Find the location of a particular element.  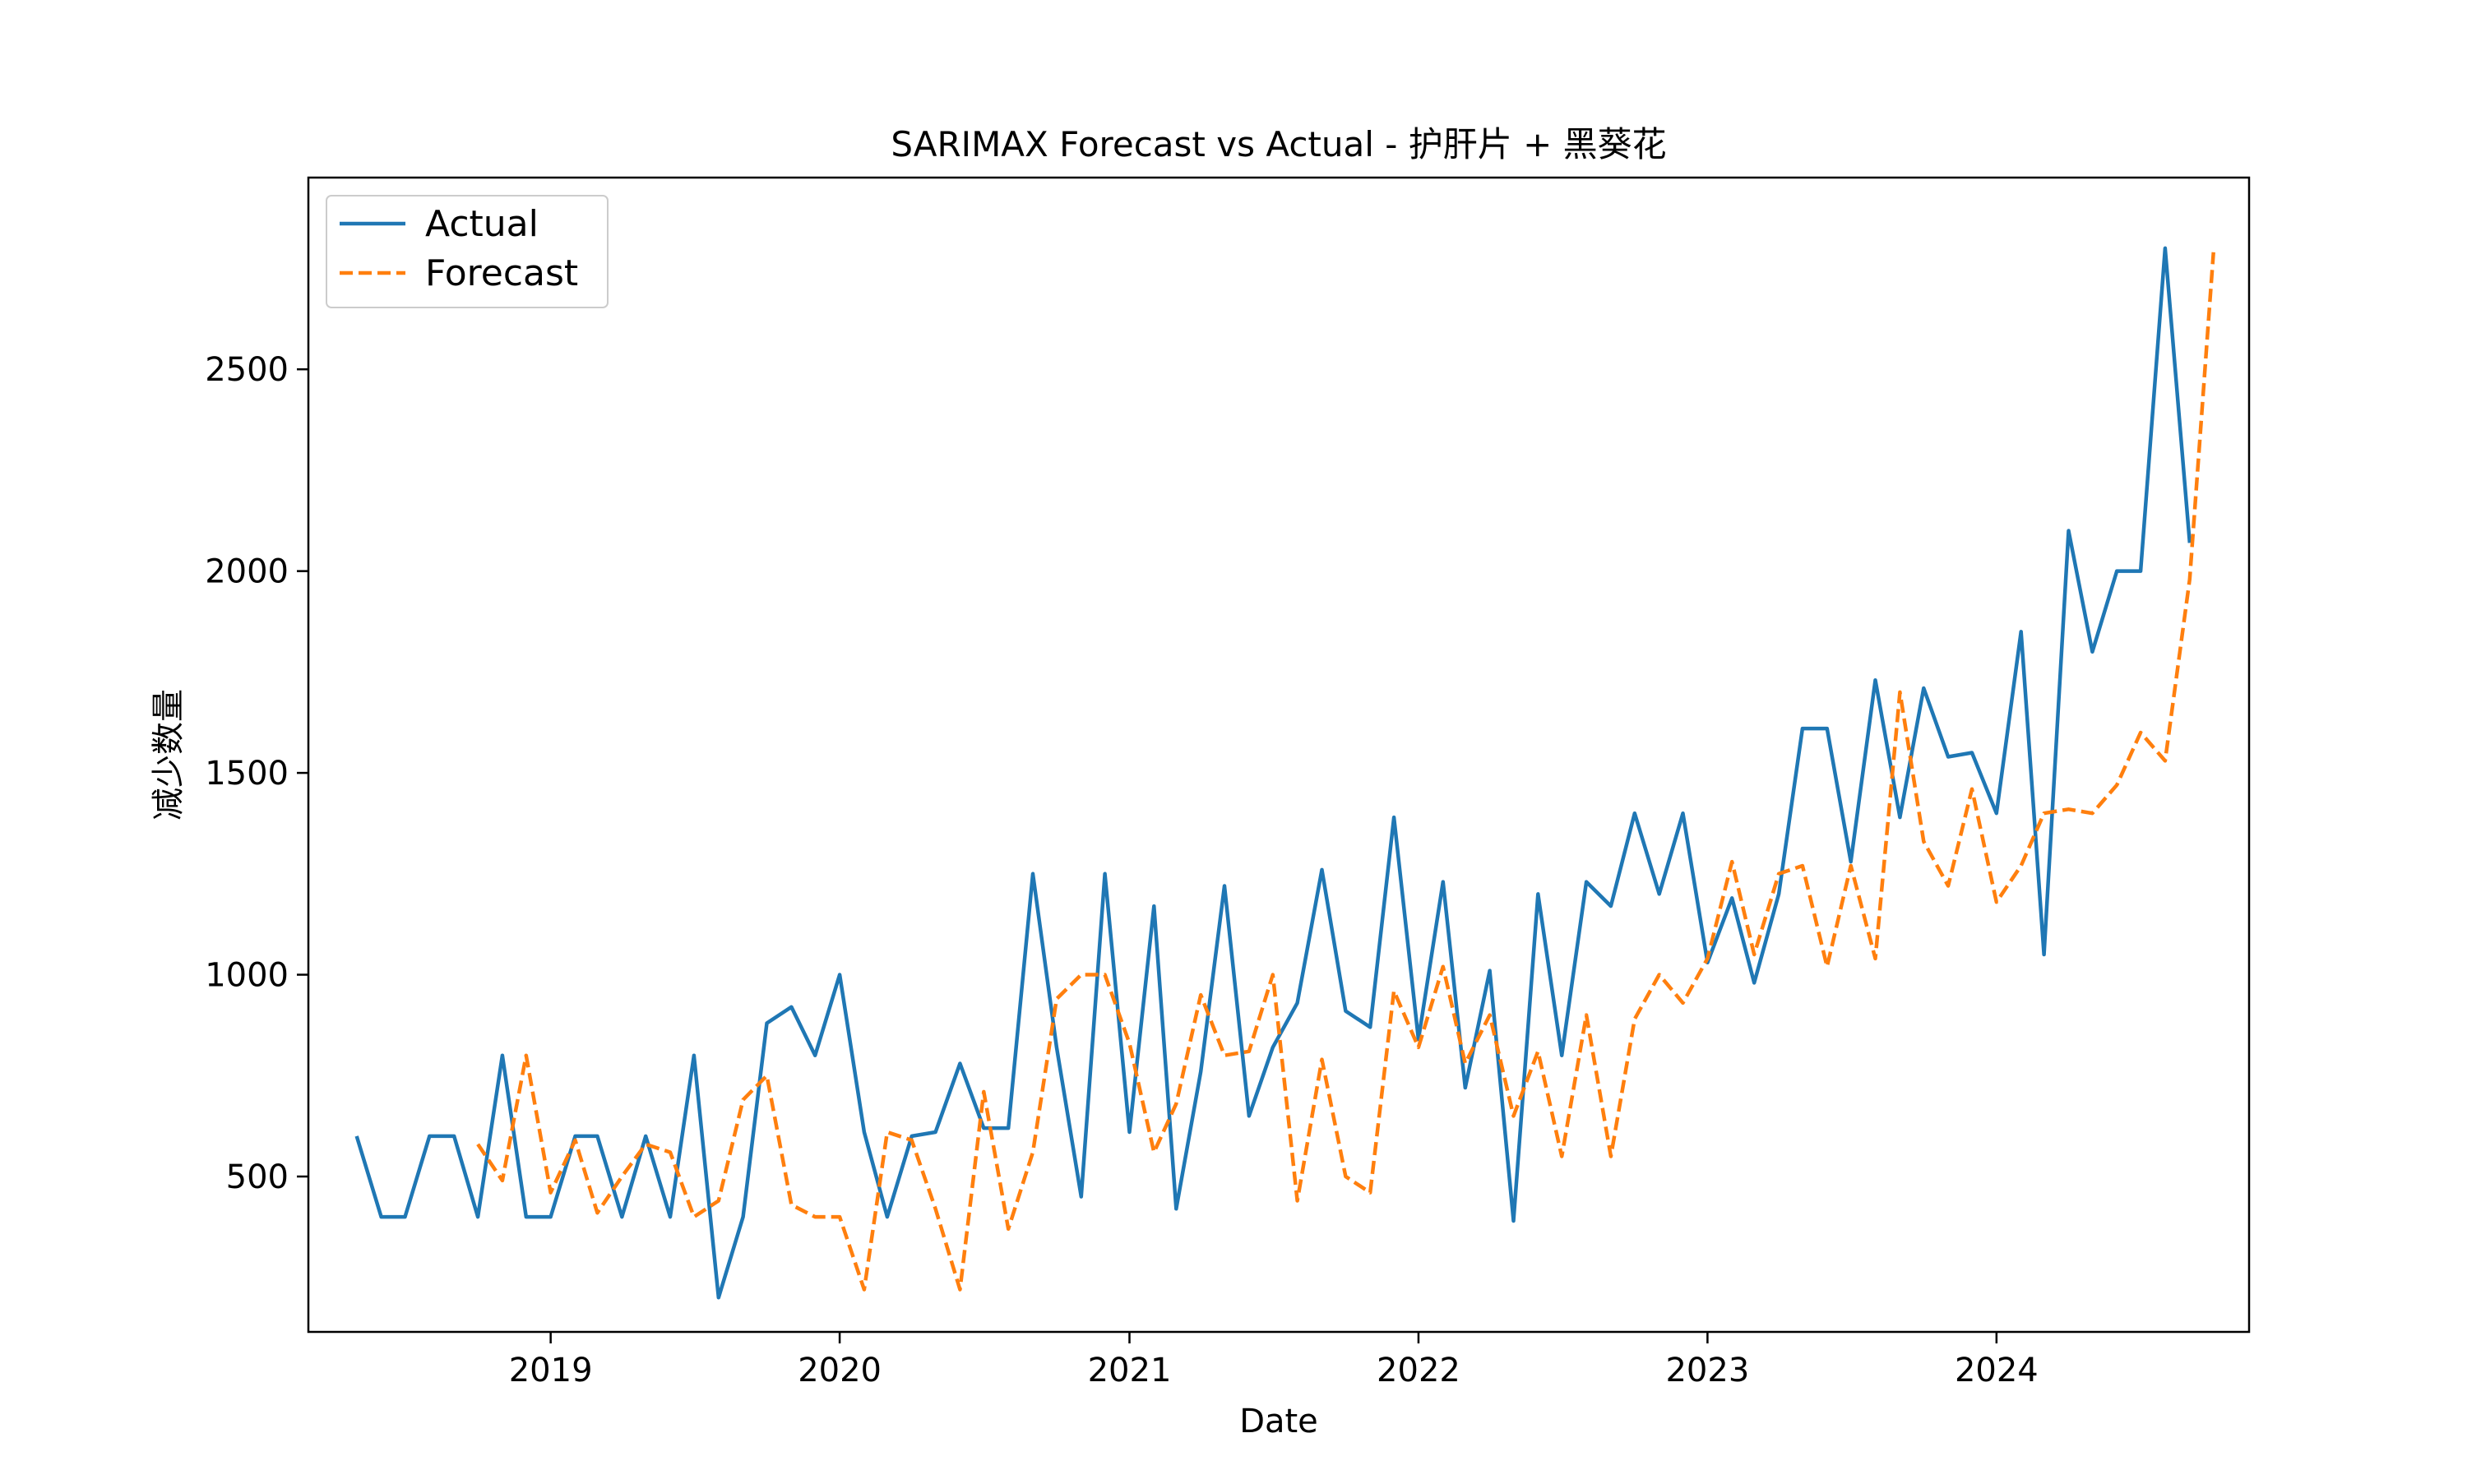

x-tick-label: 2021 is located at coordinates (1130, 1371).